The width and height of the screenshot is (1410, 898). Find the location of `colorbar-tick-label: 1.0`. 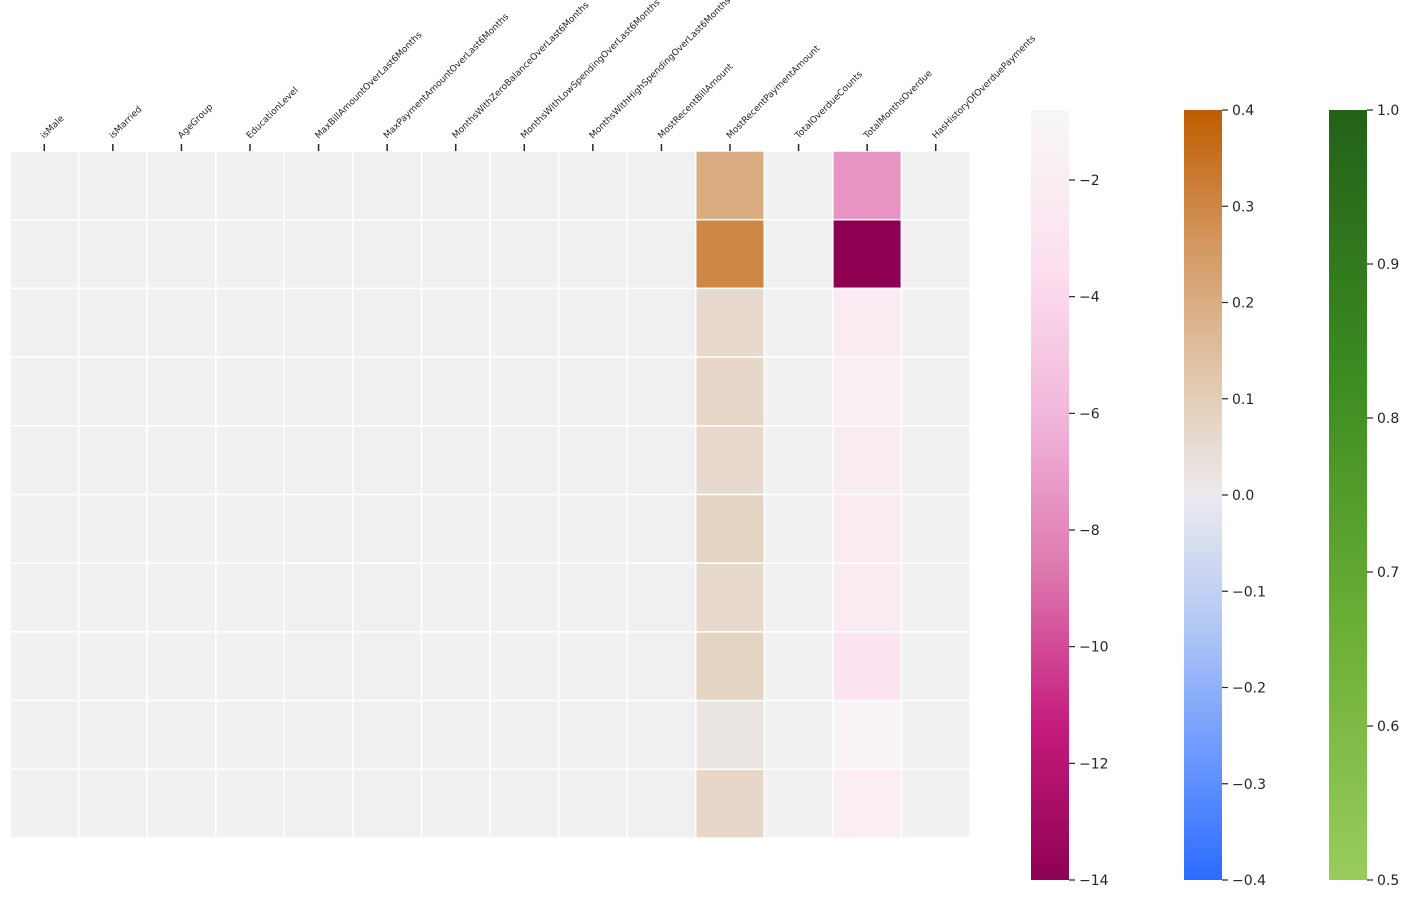

colorbar-tick-label: 1.0 is located at coordinates (1388, 111).